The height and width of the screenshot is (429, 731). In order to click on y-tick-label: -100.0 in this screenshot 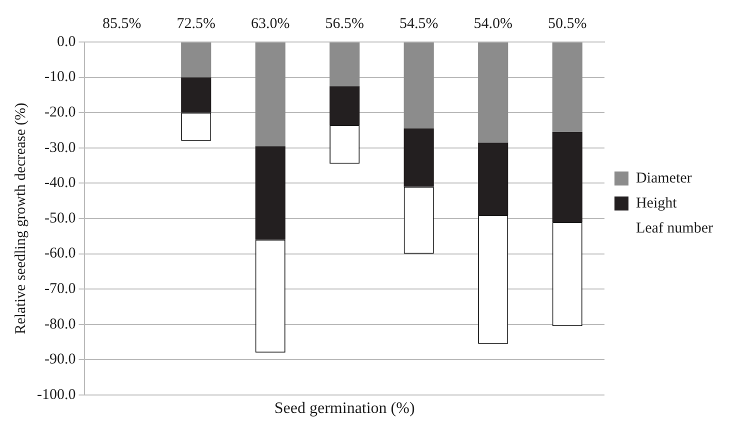, I will do `click(56, 394)`.